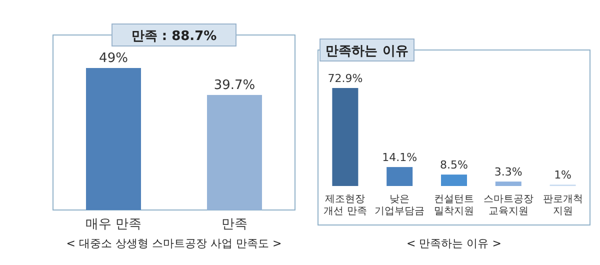 Image resolution: width=600 pixels, height=265 pixels. I want to click on text: < 만족하는 이유 >, so click(454, 243).